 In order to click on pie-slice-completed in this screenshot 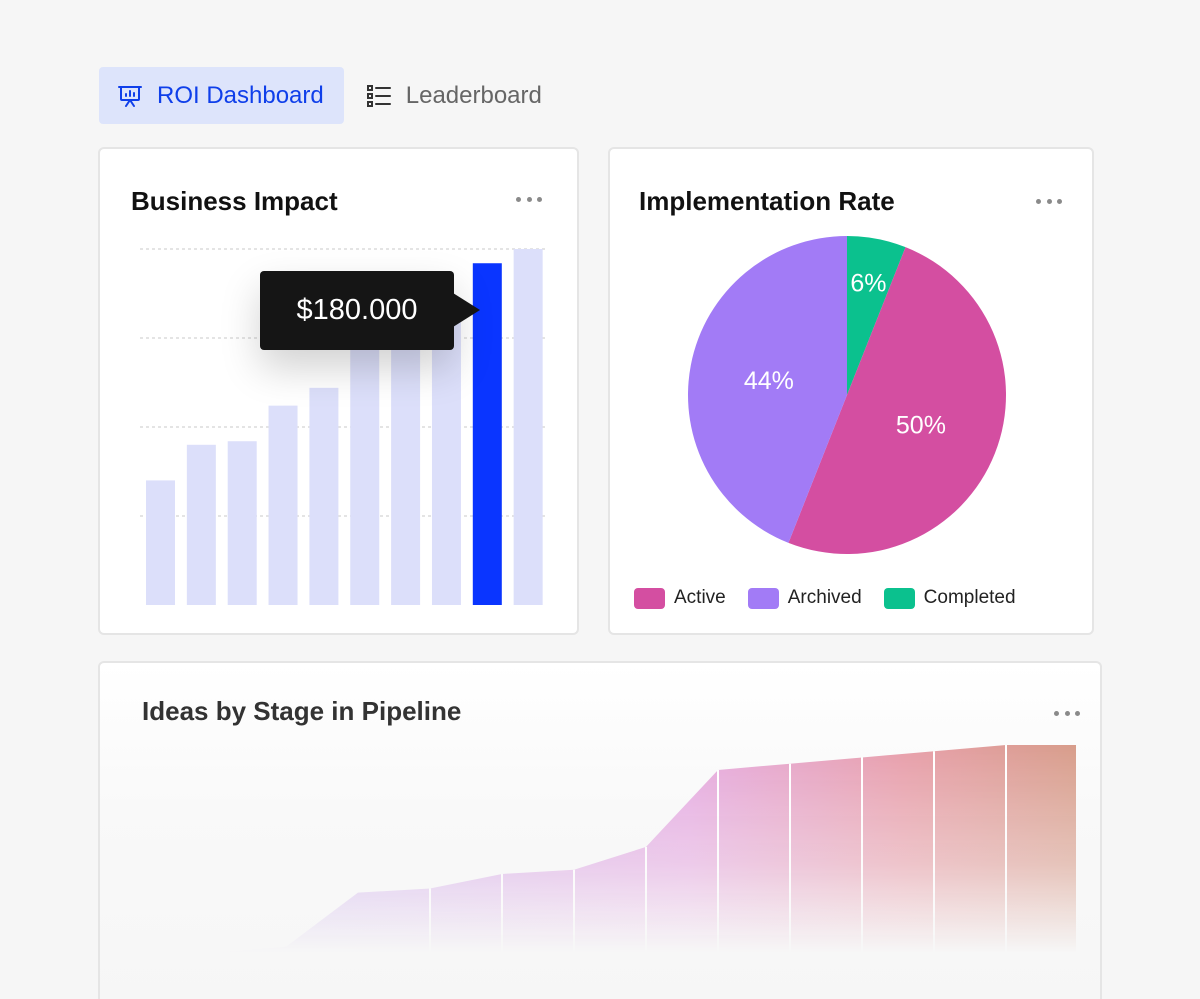, I will do `click(876, 315)`.